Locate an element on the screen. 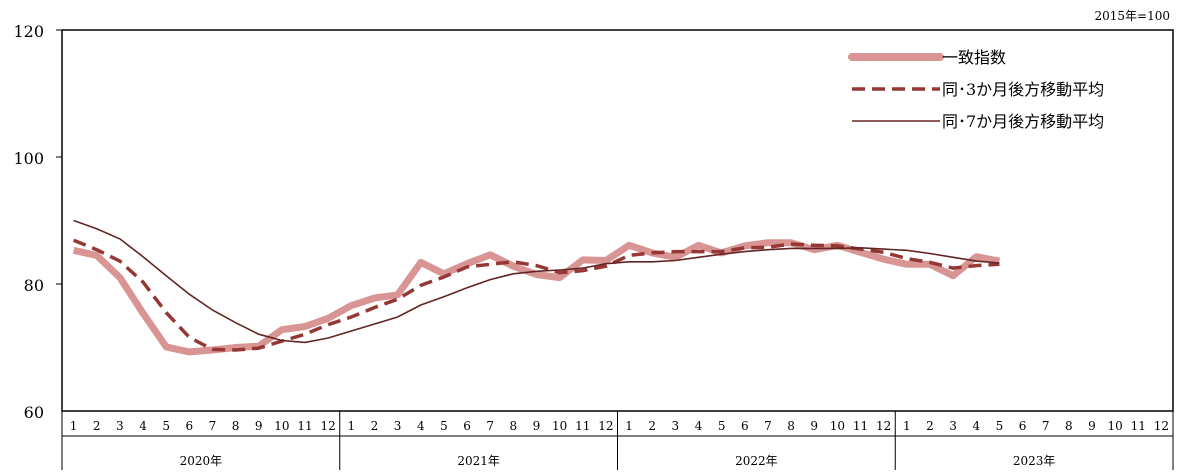 This screenshot has height=472, width=1178. legend-label: 一致指数 is located at coordinates (974, 57).